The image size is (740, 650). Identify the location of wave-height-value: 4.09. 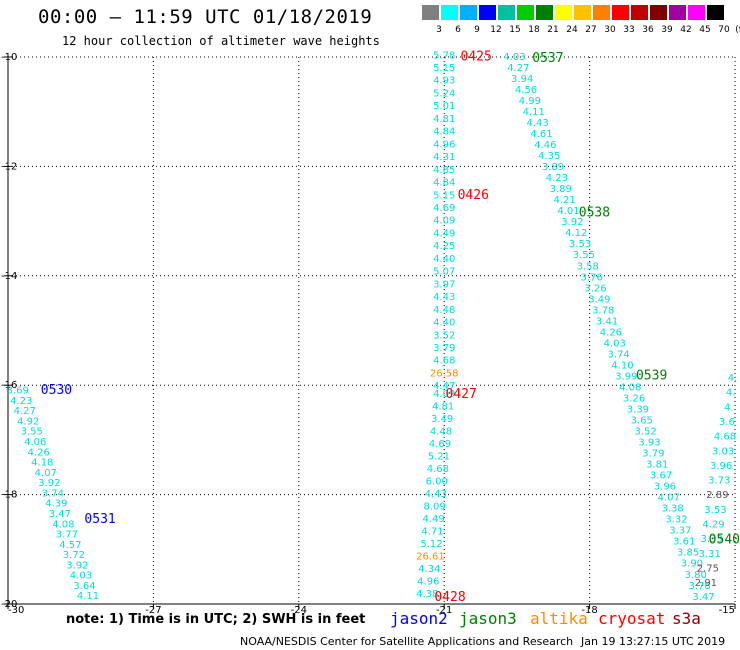
(444, 221).